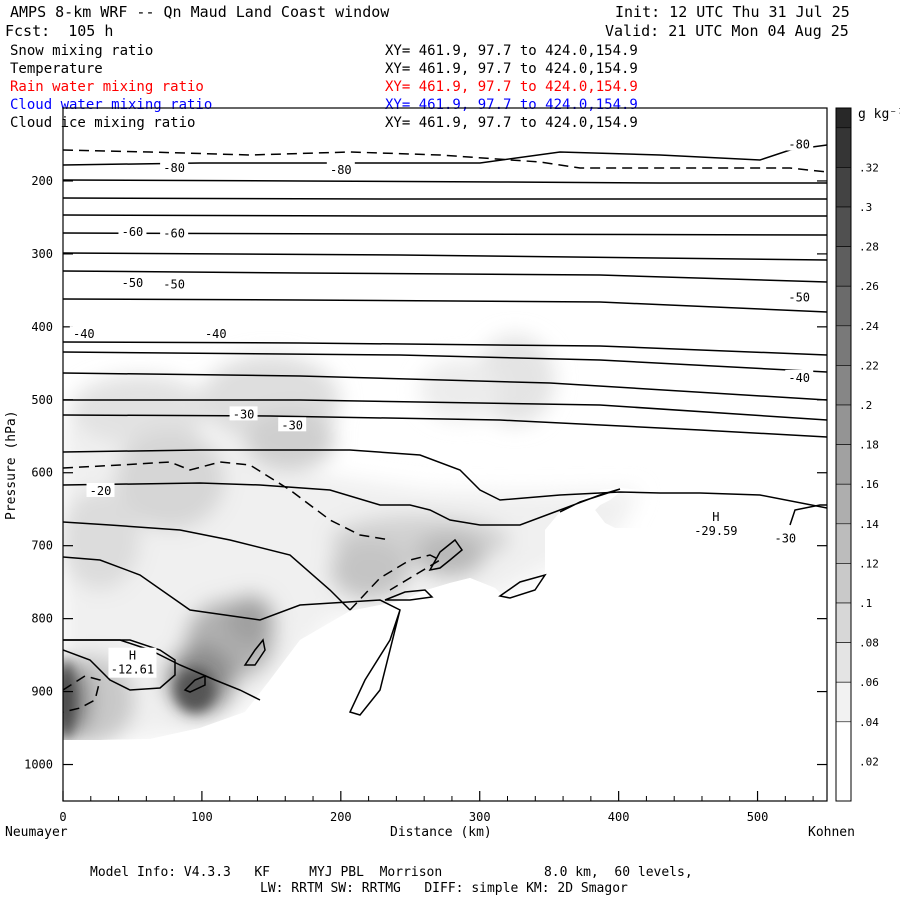  Describe the element at coordinates (341, 817) in the screenshot. I see `x-tick-label: 200` at that location.